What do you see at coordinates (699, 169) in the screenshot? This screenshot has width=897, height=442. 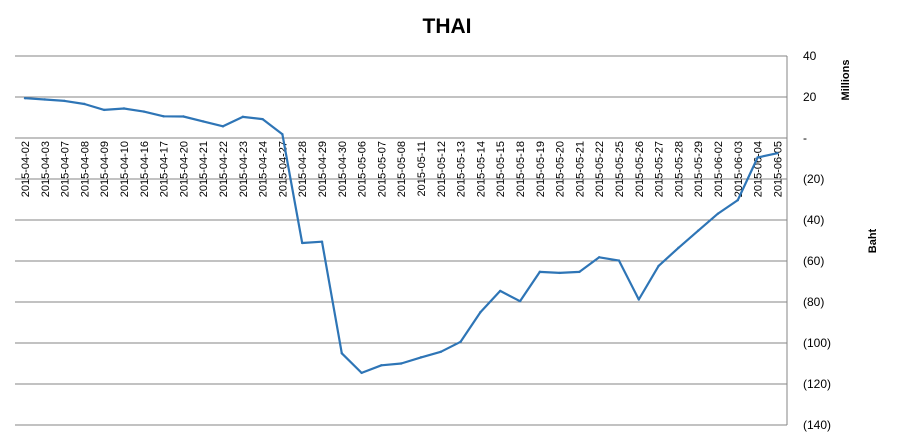 I see `x-tick-label: 2015-05-29` at bounding box center [699, 169].